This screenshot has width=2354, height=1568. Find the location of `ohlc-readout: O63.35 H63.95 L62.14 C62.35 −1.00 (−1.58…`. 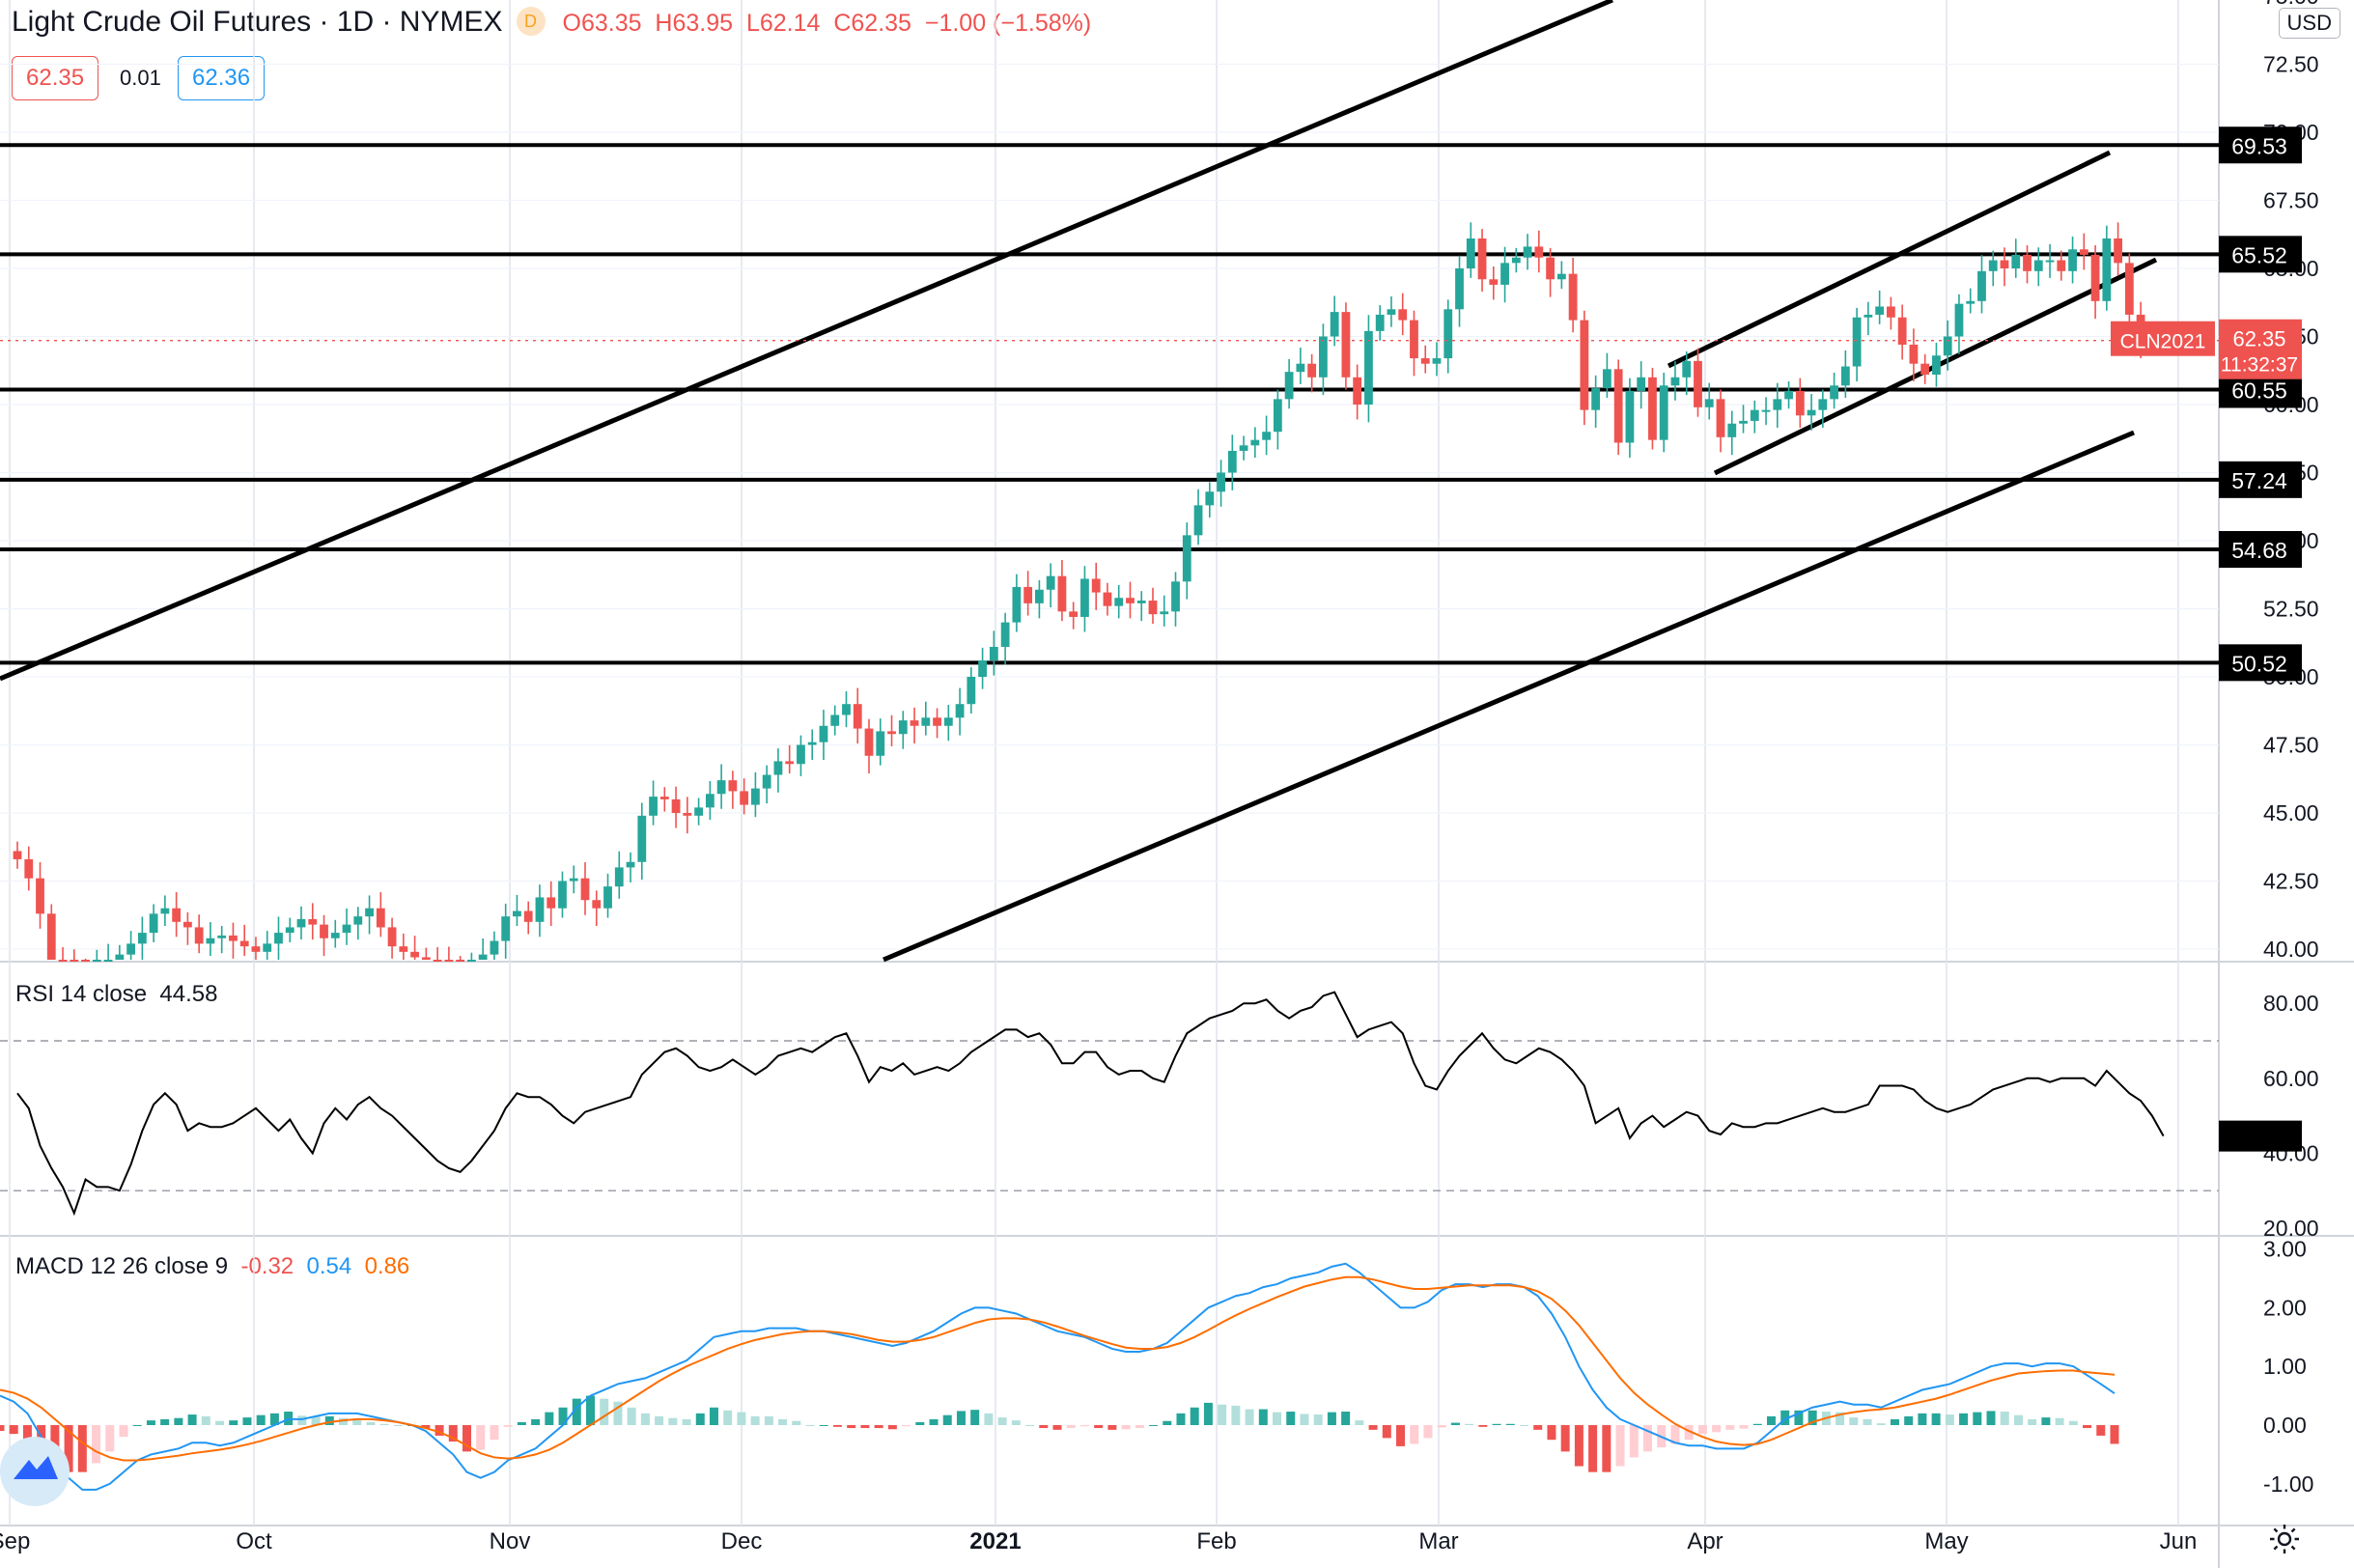

ohlc-readout: O63.35 H63.95 L62.14 C62.35 −1.00 (−1.58… is located at coordinates (827, 24).